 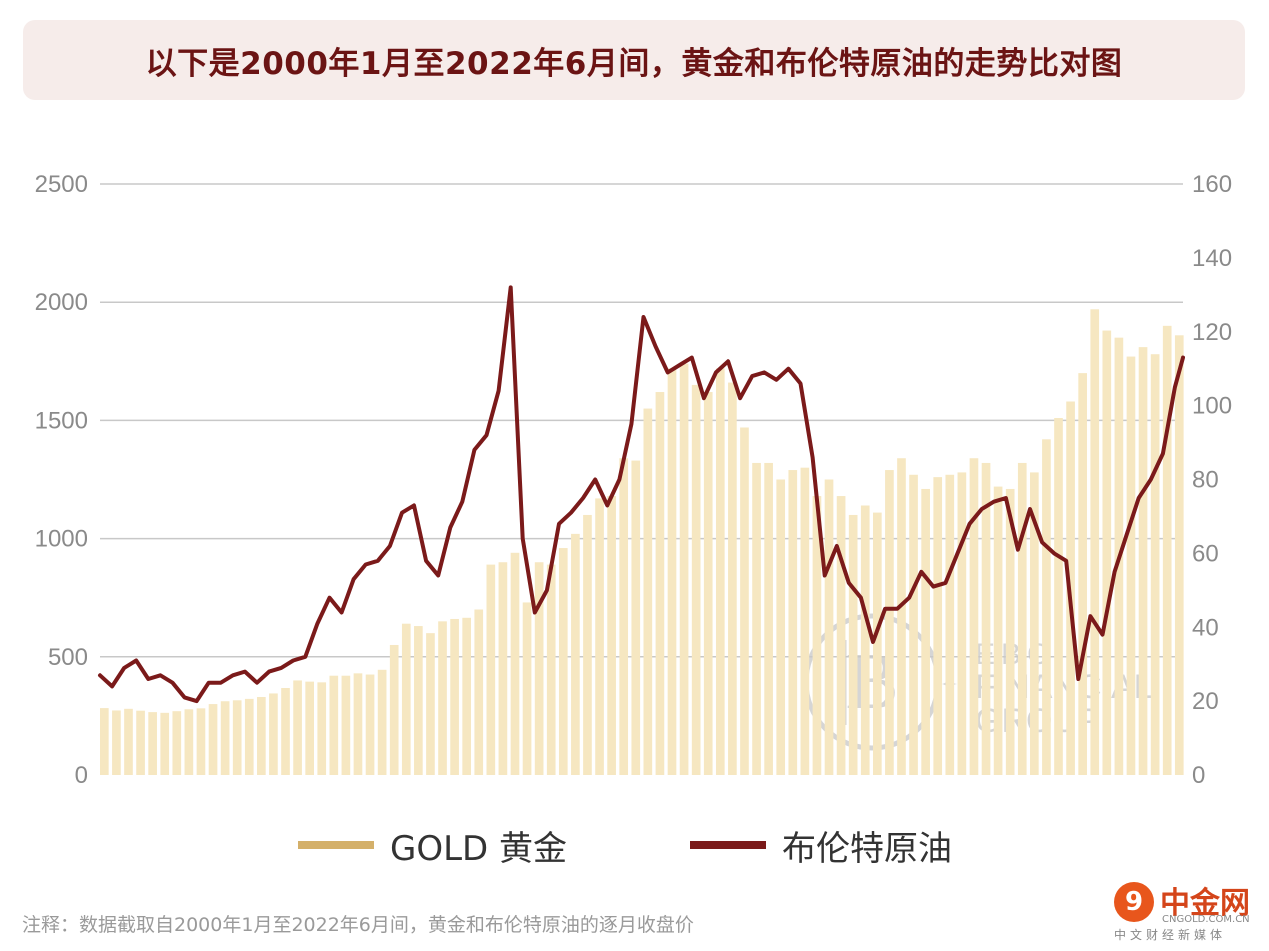 What do you see at coordinates (634, 845) in the screenshot?
I see `chart-legend: GOLD 黄金 布伦特原油` at bounding box center [634, 845].